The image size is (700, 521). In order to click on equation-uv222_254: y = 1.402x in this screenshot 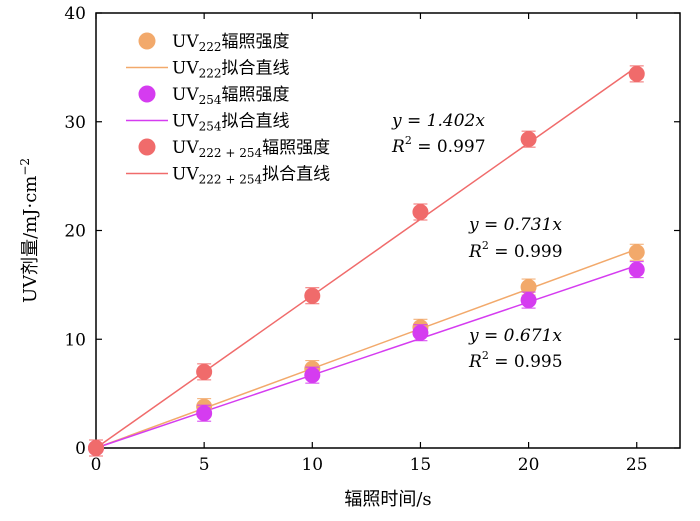, I will do `click(438, 121)`.